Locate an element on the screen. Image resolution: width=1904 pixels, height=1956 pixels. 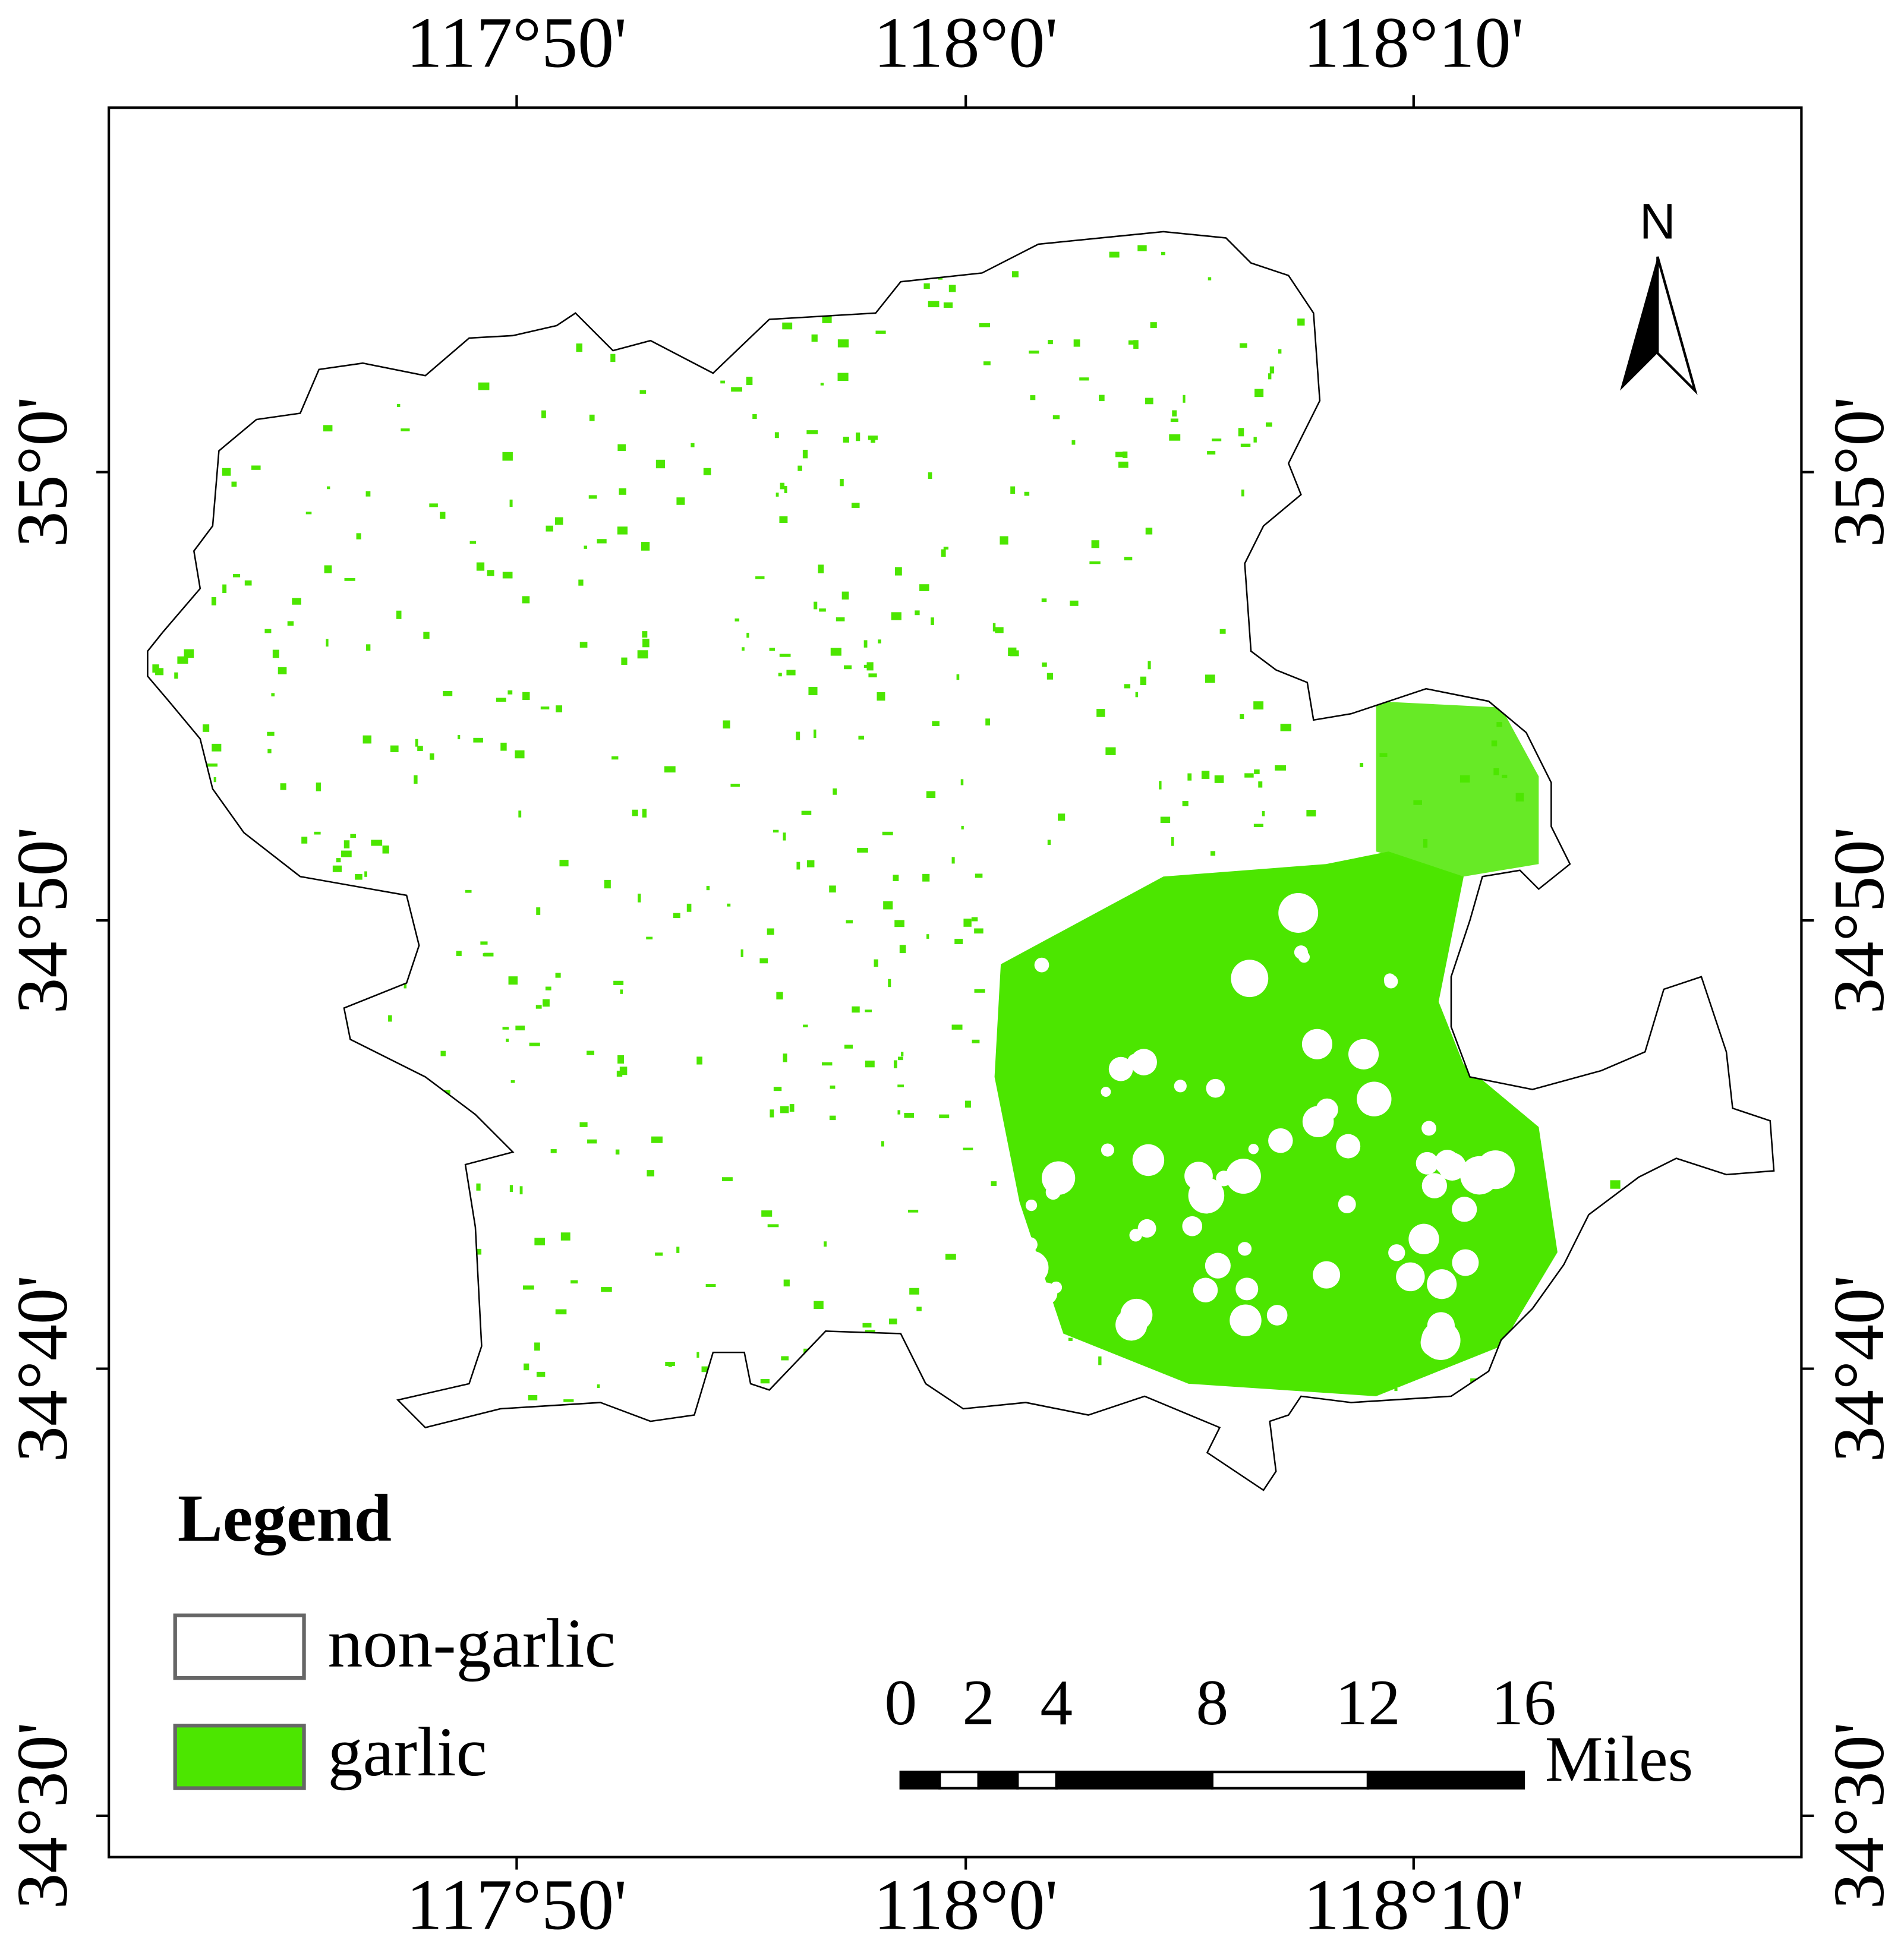
lat-label: 34°50' is located at coordinates (1859, 920).